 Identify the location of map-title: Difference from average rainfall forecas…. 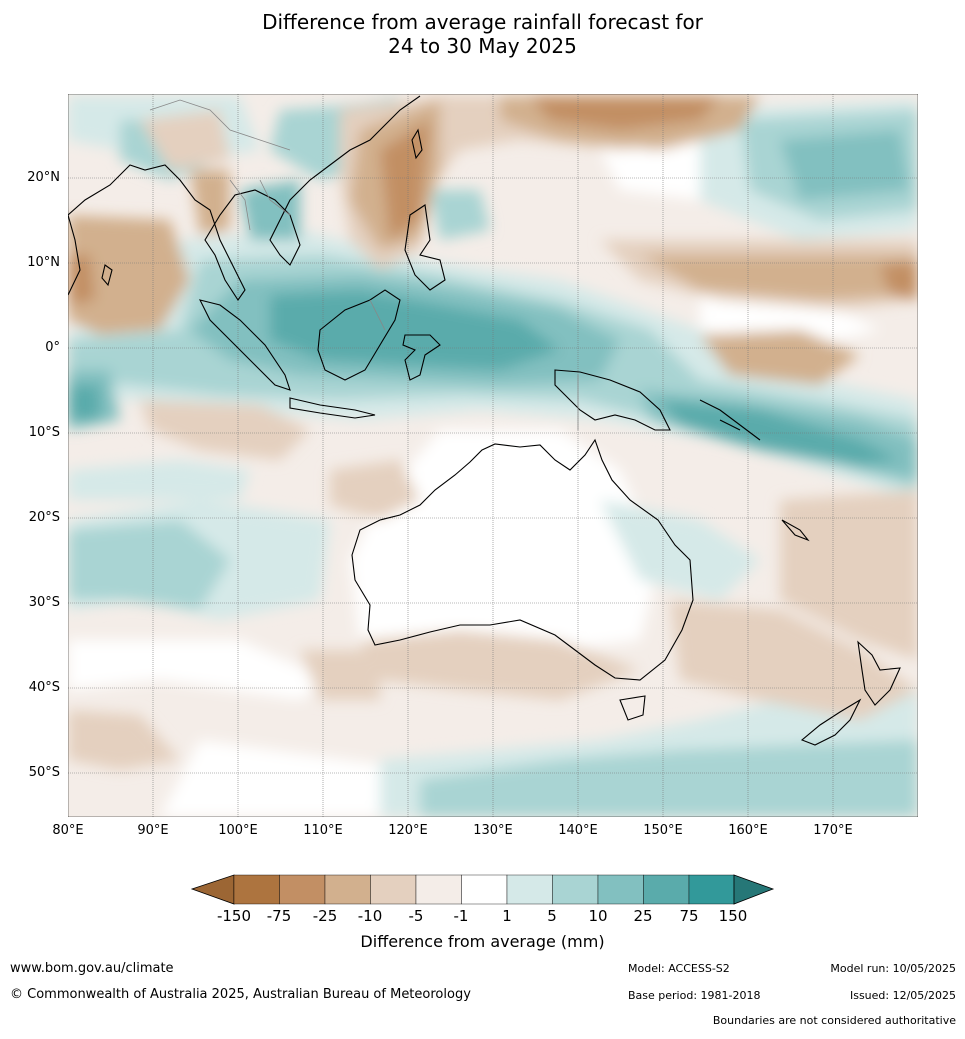
(482, 34).